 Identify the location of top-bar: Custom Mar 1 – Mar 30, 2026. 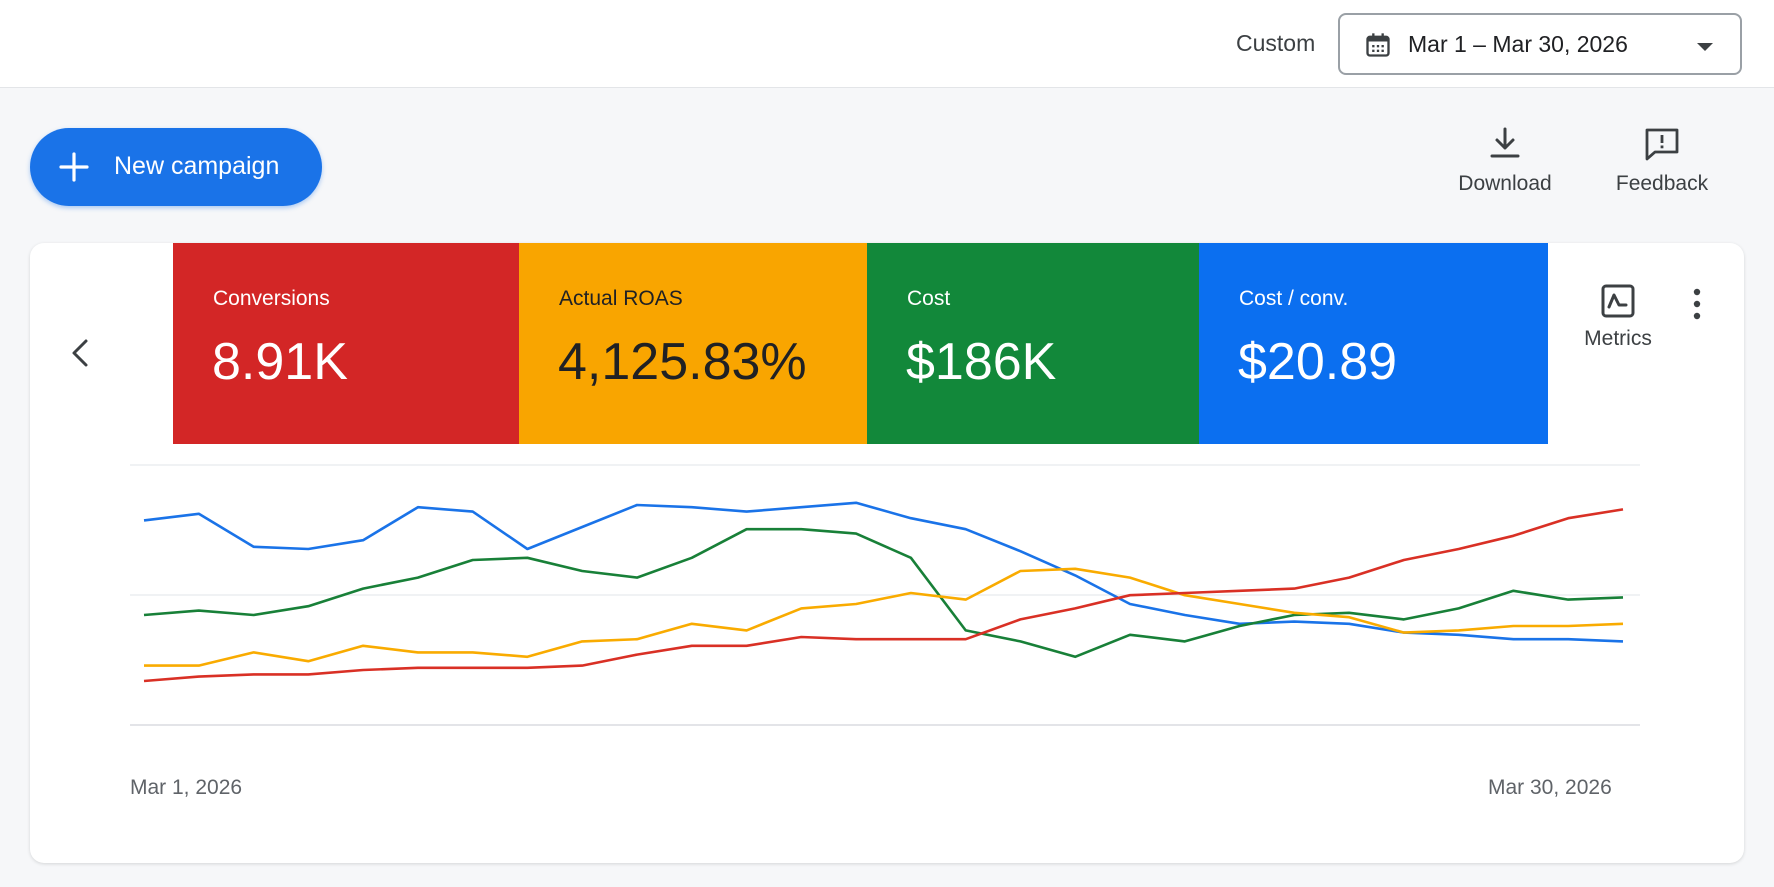
(887, 44).